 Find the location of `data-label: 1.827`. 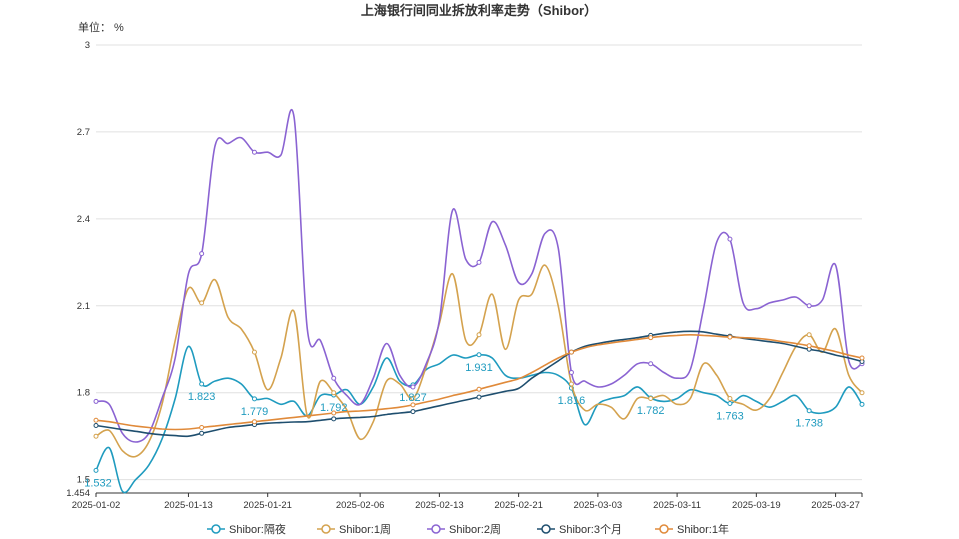

data-label: 1.827 is located at coordinates (413, 398).